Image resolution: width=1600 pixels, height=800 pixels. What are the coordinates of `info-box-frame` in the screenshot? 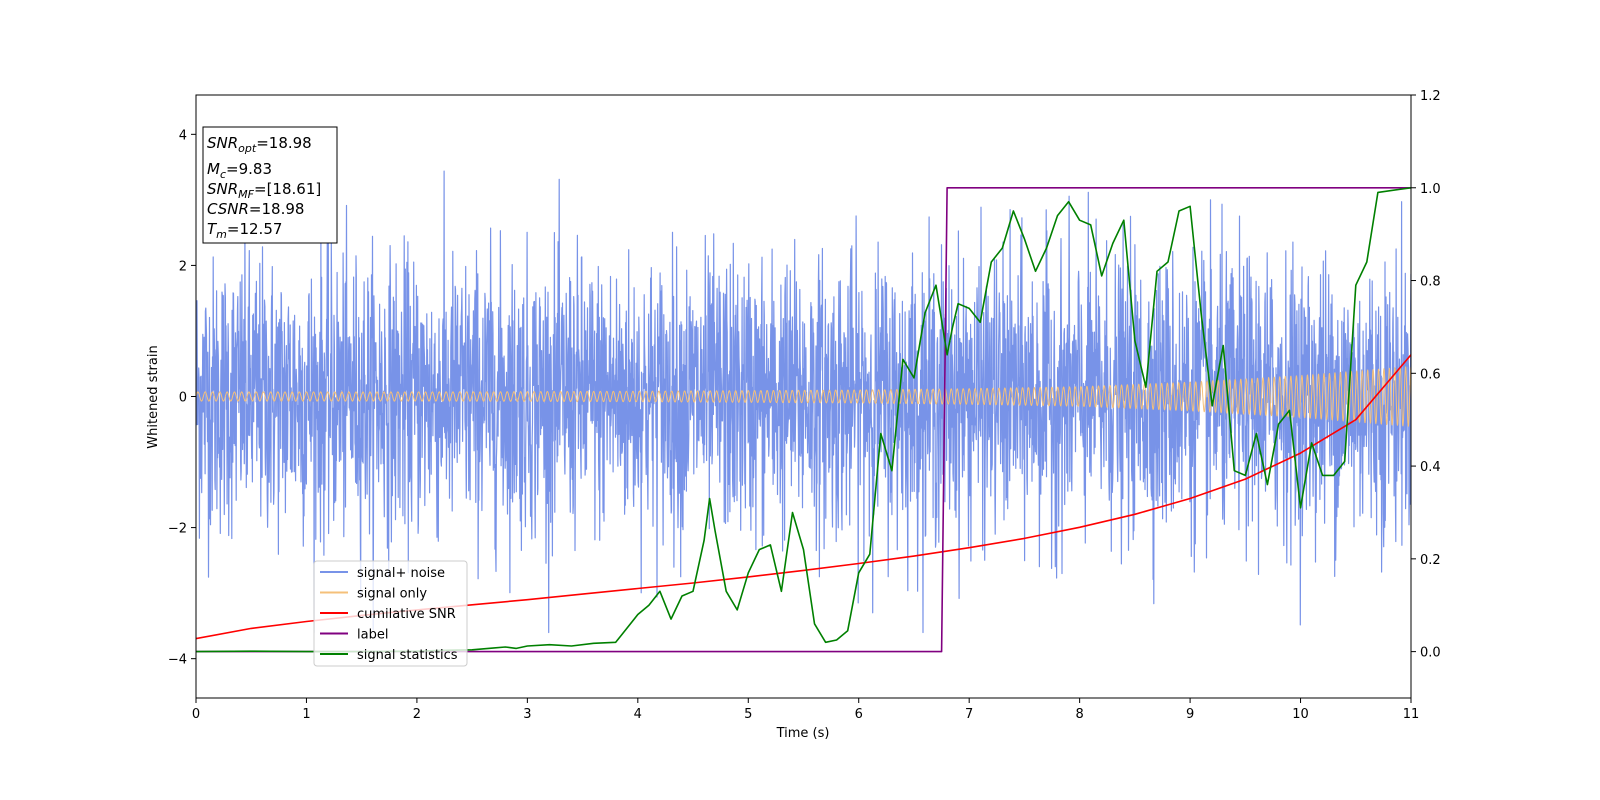 It's located at (270, 185).